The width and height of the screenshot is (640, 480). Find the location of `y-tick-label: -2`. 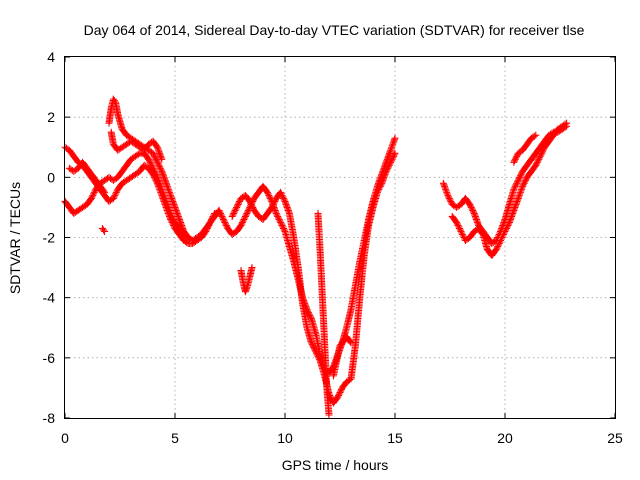

y-tick-label: -2 is located at coordinates (49, 238).